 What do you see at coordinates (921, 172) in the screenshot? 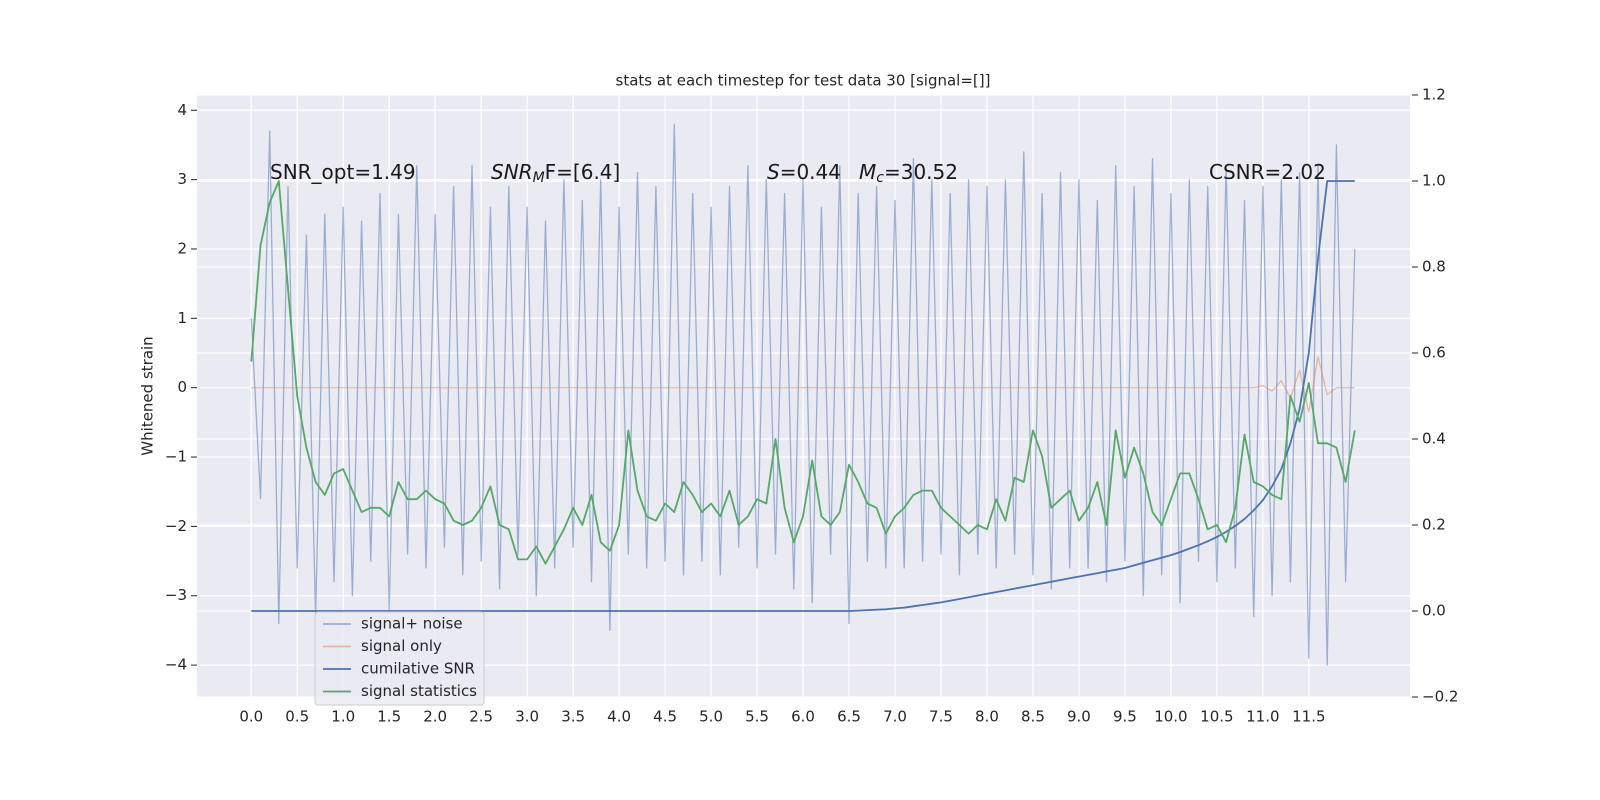
I see `annotation-part: =30.52` at bounding box center [921, 172].